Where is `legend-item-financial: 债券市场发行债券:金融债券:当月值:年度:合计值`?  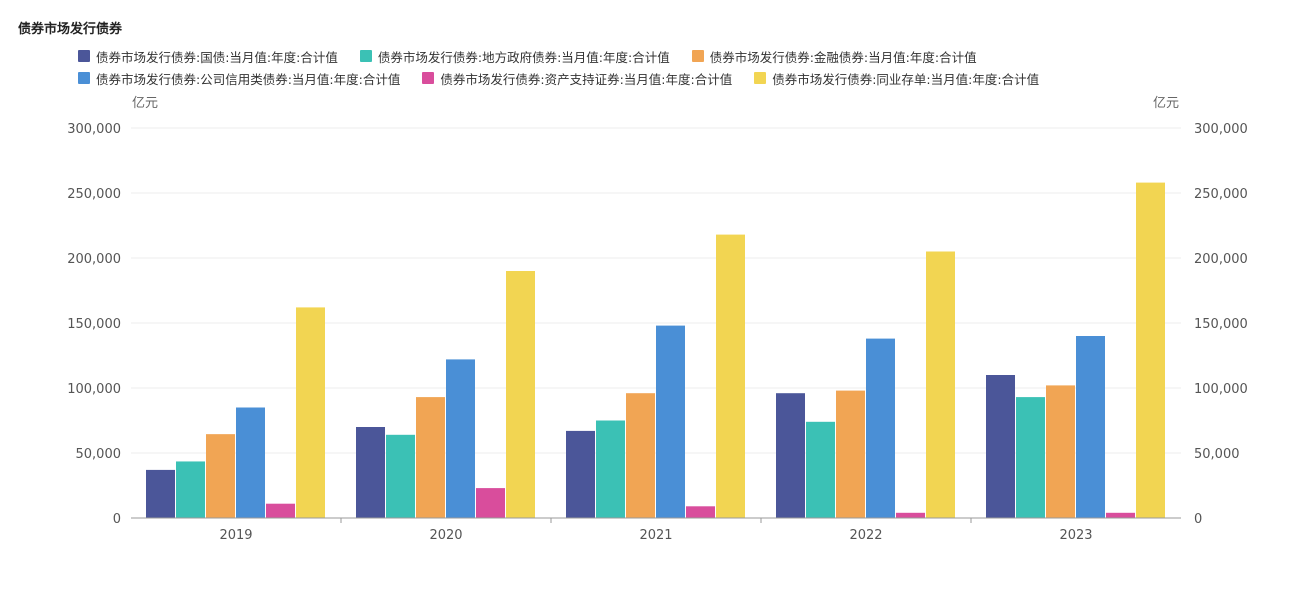 legend-item-financial: 债券市场发行债券:金融债券:当月值:年度:合计值 is located at coordinates (834, 56).